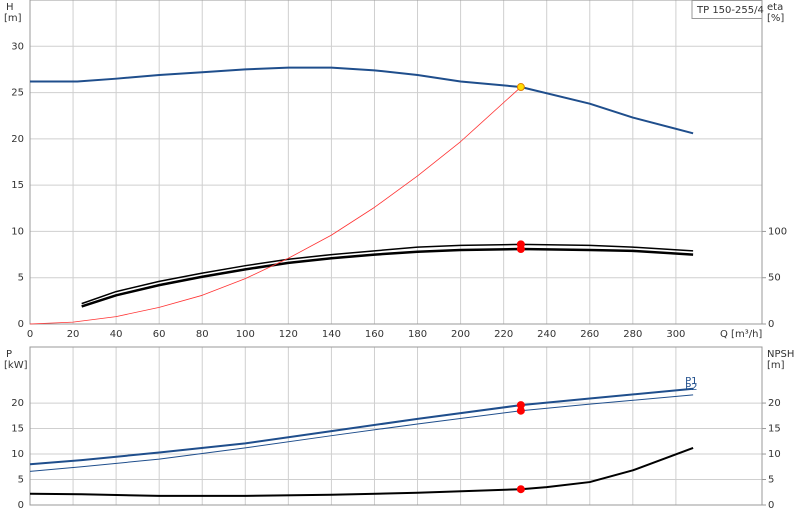 Image resolution: width=800 pixels, height=520 pixels. I want to click on x-tick-label: 60, so click(159, 334).